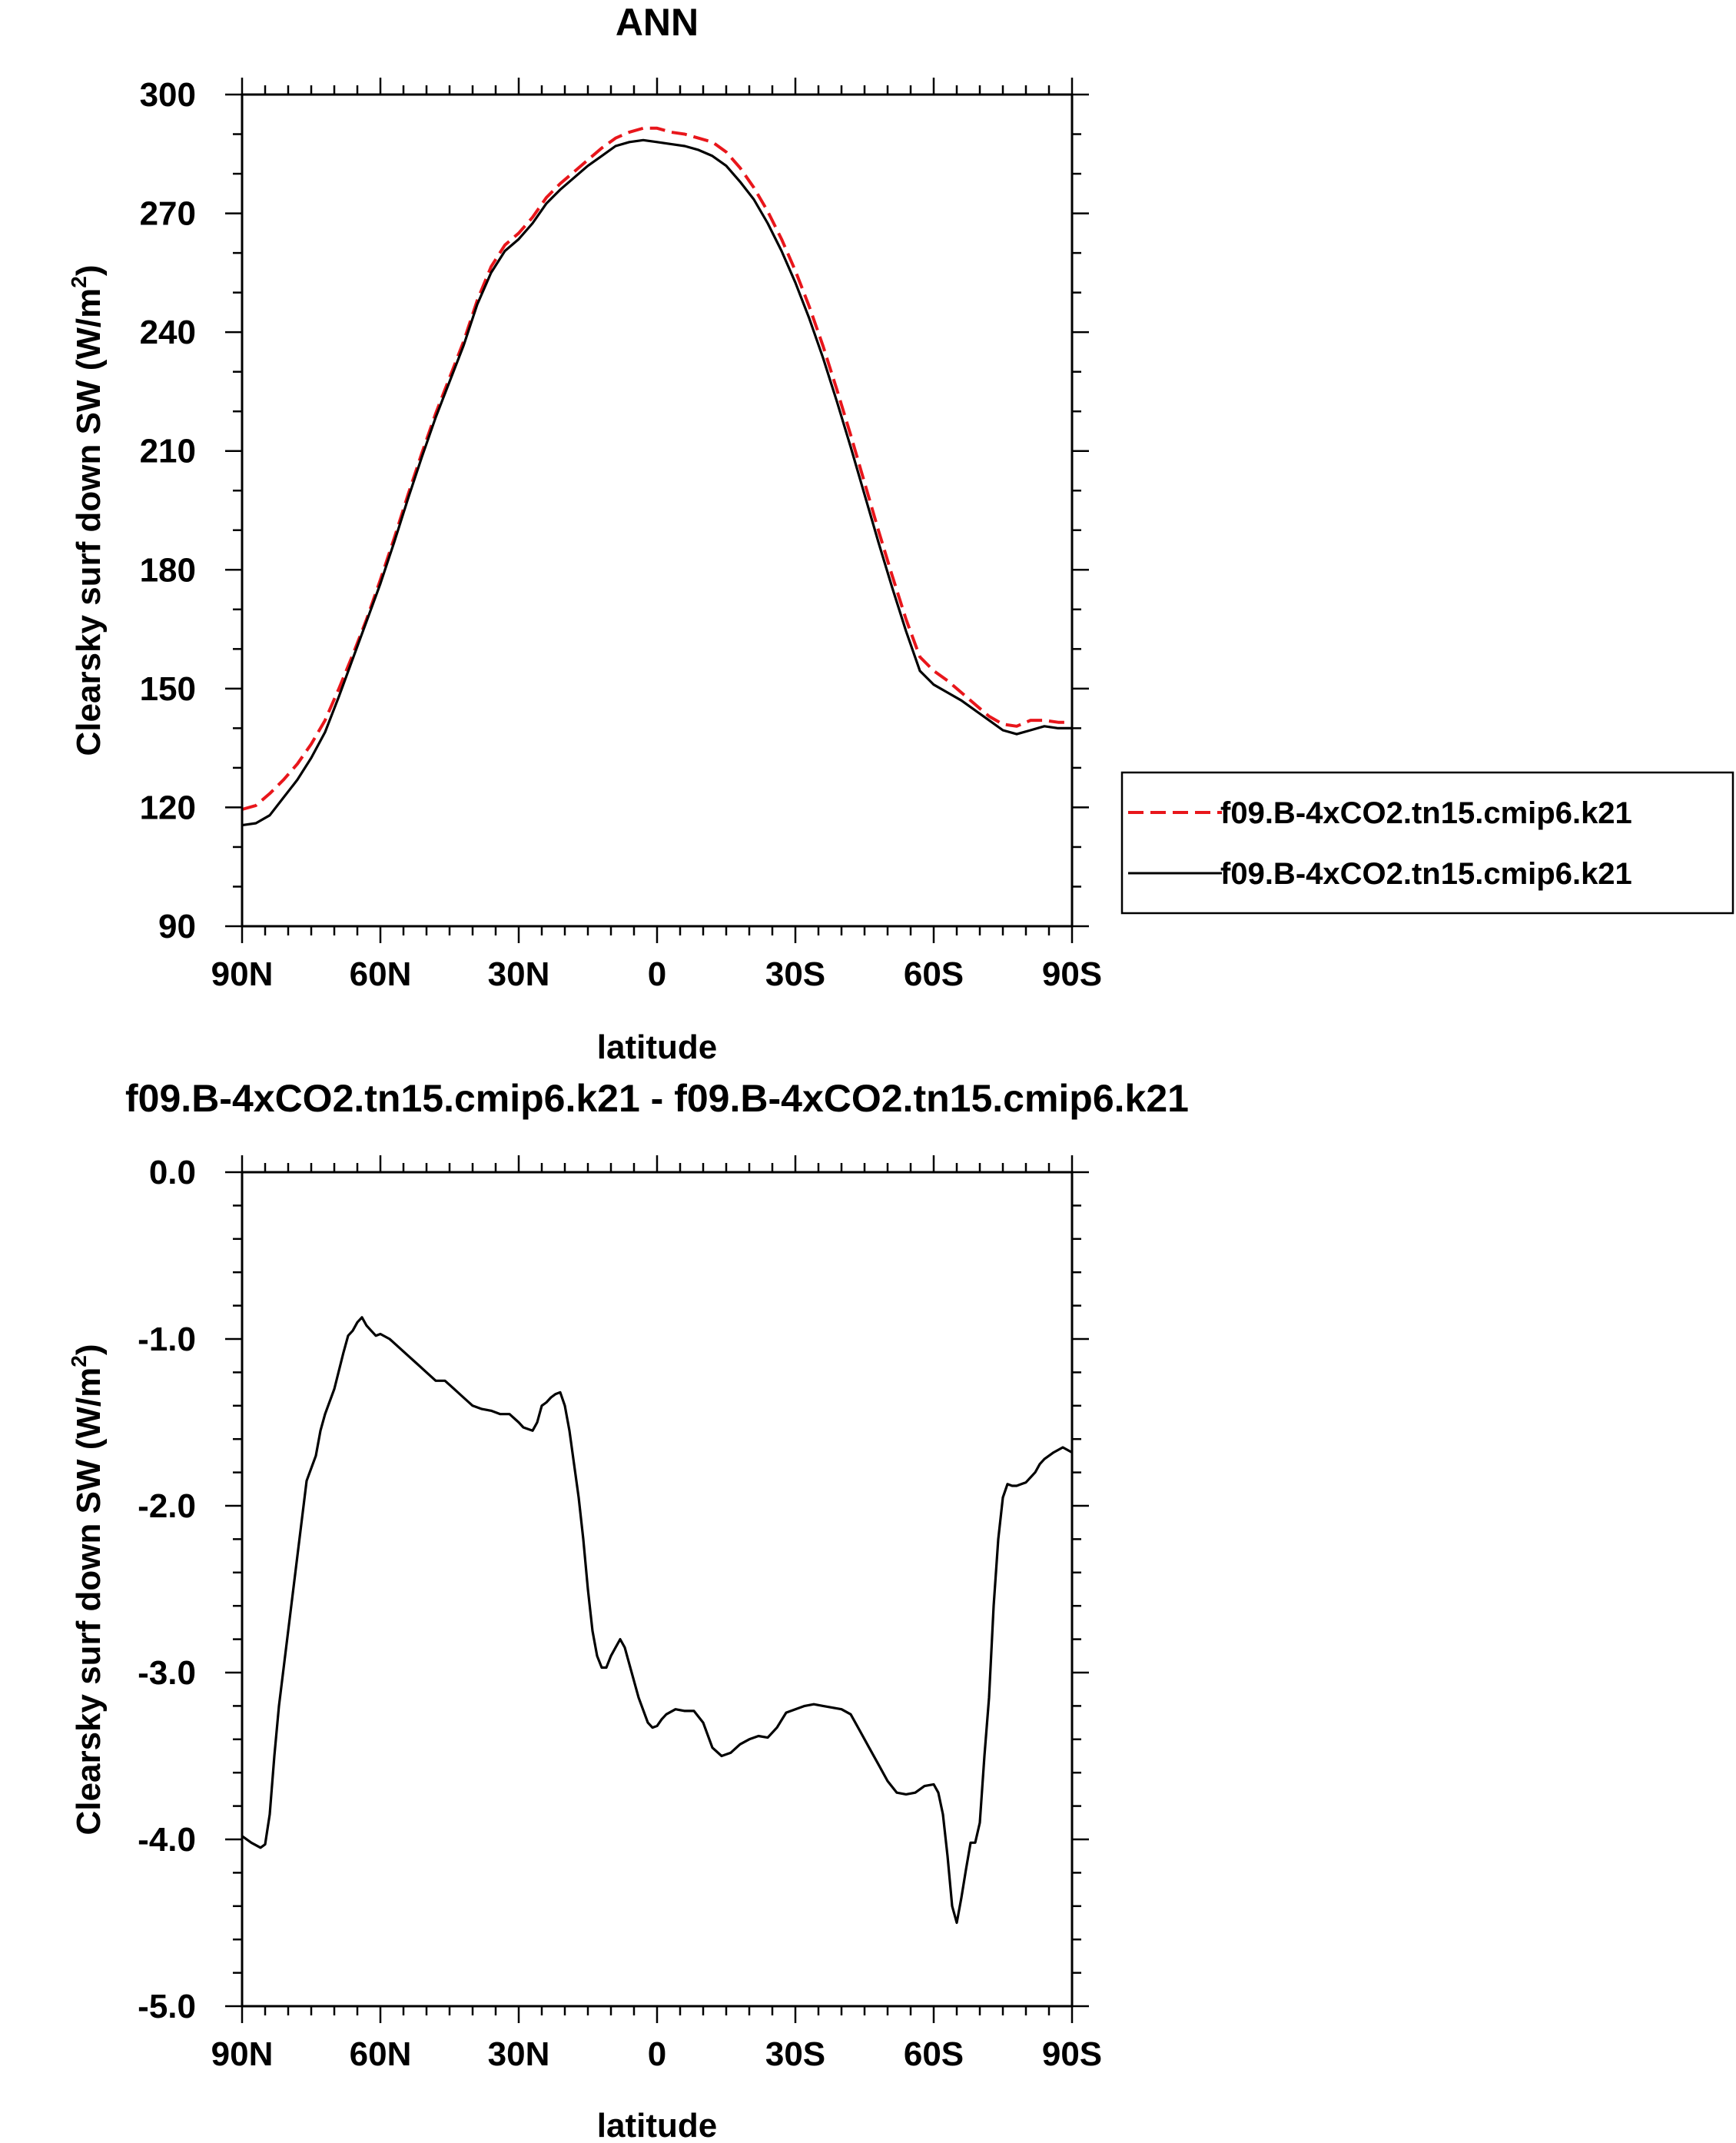 The image size is (1736, 2143). I want to click on bottom-x-tick-labels: 90N 60N 30N 0 30S 60S 90S, so click(657, 2054).